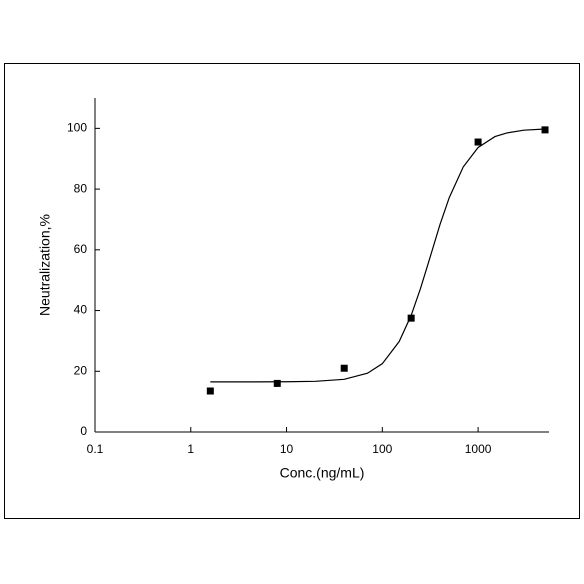 The image size is (584, 584). What do you see at coordinates (81, 188) in the screenshot?
I see `y-tick-label: 80` at bounding box center [81, 188].